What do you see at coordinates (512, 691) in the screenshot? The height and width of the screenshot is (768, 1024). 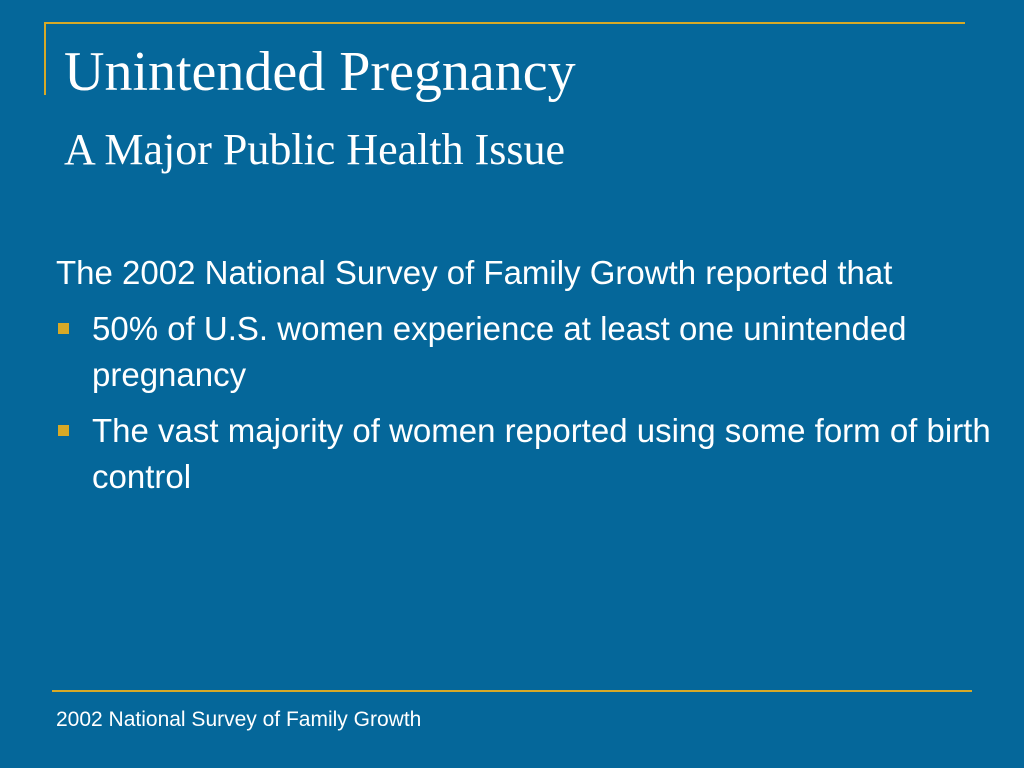 I see `footer-rule` at bounding box center [512, 691].